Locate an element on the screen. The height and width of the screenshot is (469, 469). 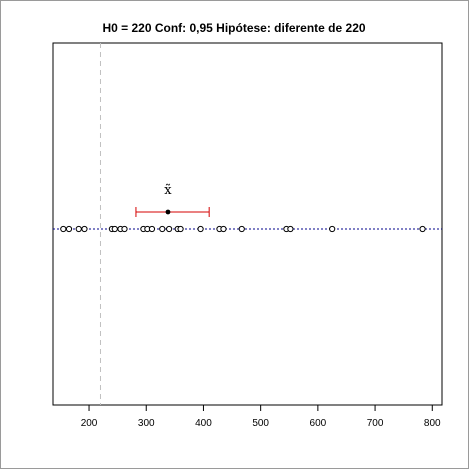
x-axis: 200 300 400 500 600 700 800 is located at coordinates (261, 416).